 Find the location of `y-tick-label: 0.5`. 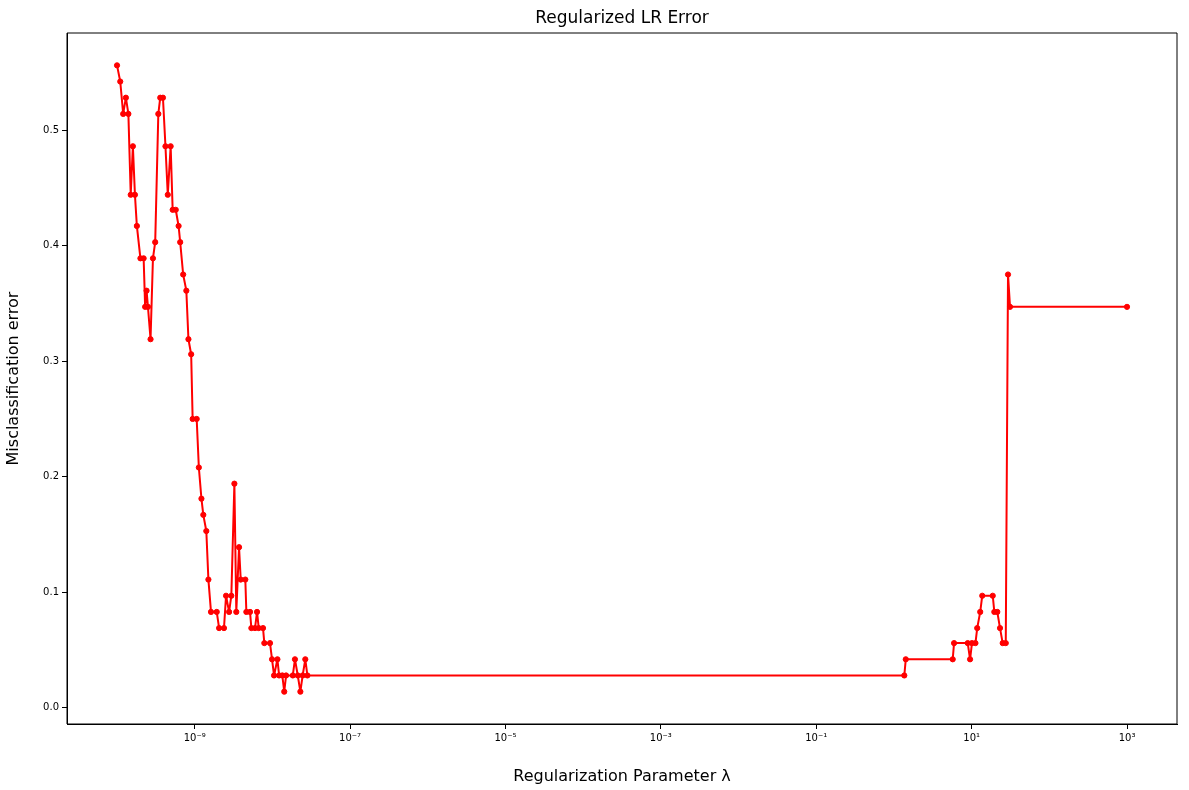

y-tick-label: 0.5 is located at coordinates (51, 129).